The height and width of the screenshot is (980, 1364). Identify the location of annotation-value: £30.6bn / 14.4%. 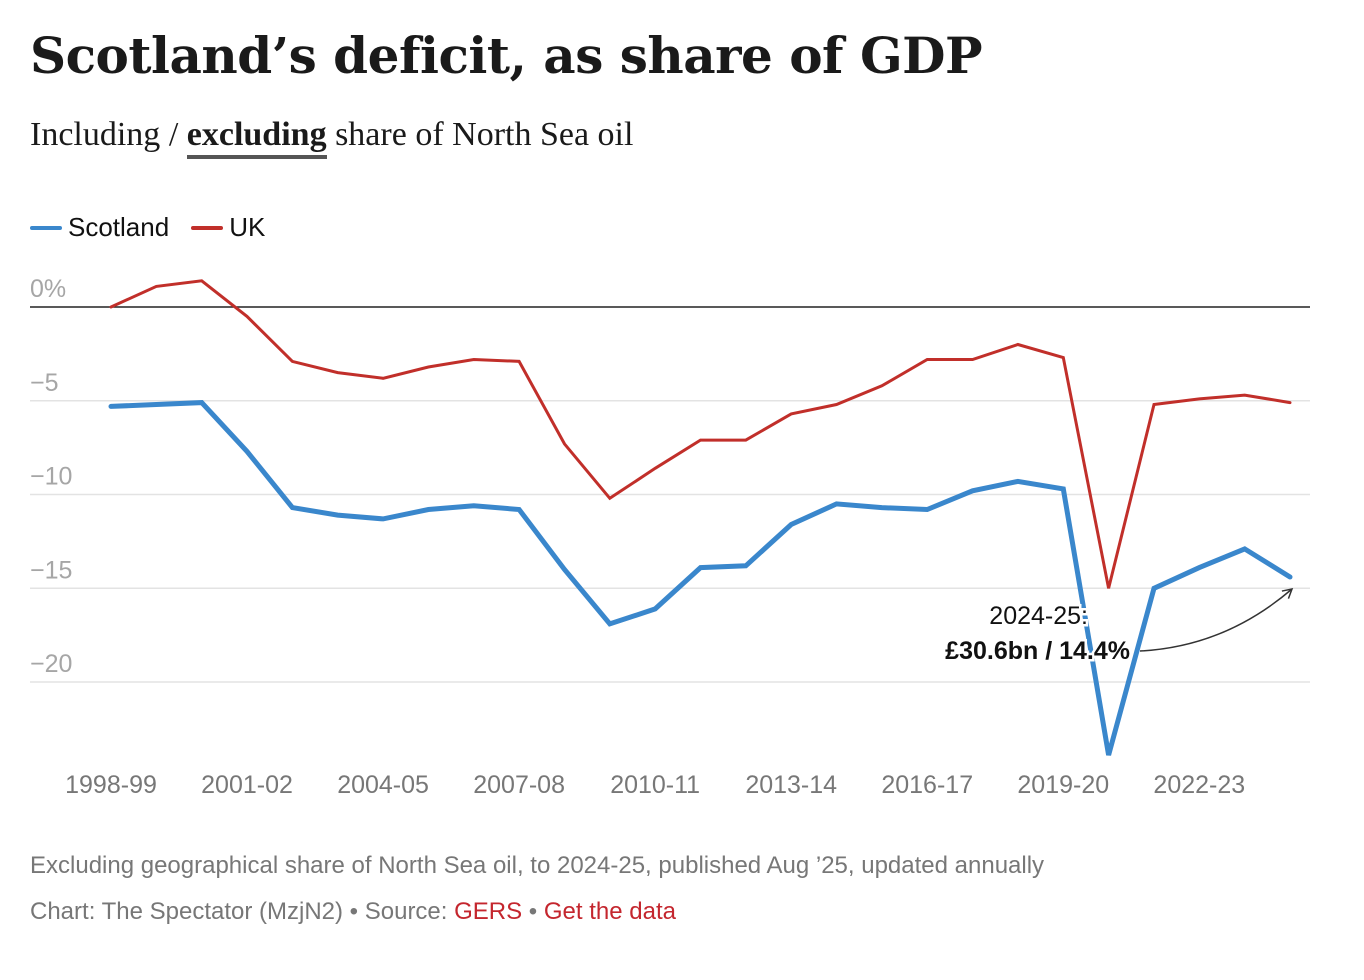
(1037, 651).